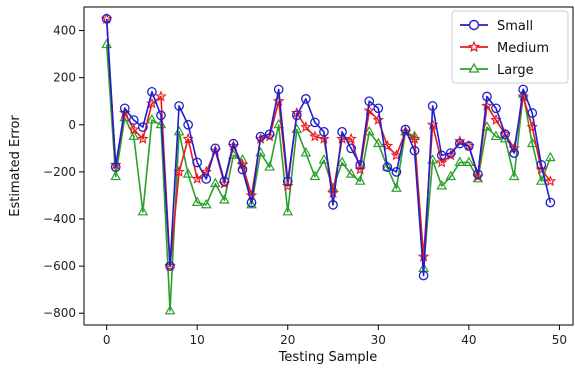  I want to click on x-tick-label: 20, so click(287, 340).